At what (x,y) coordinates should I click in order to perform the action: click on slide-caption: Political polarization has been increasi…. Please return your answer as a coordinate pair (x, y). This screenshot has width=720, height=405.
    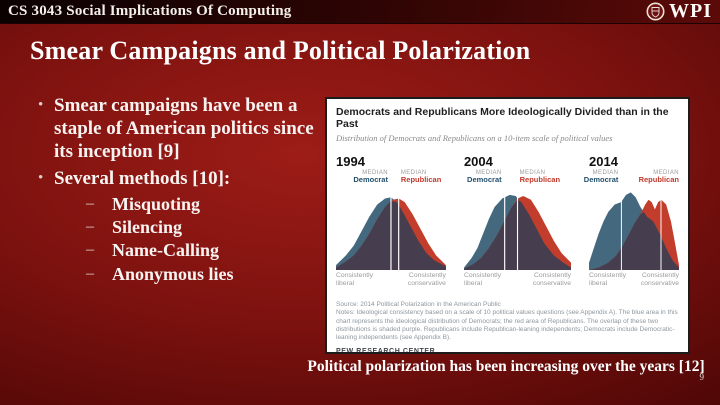
    Looking at the image, I should click on (506, 366).